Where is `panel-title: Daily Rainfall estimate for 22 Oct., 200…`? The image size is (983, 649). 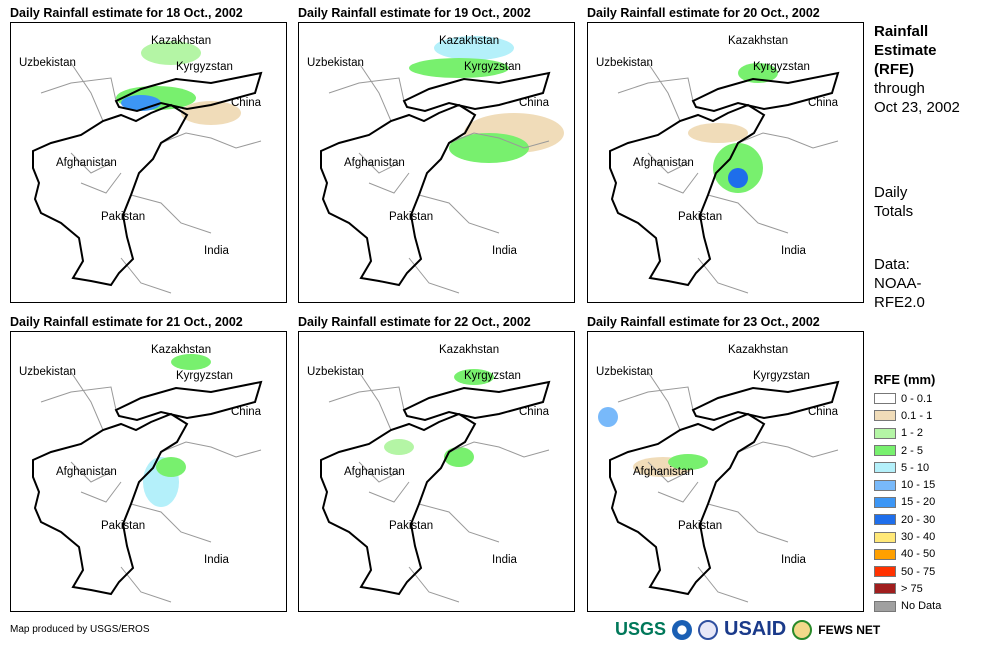 panel-title: Daily Rainfall estimate for 22 Oct., 200… is located at coordinates (414, 322).